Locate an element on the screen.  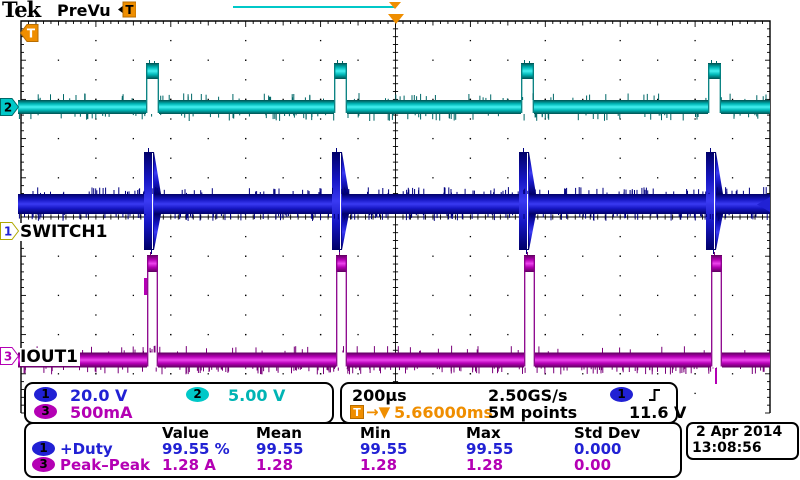
trigger-source-badge: 1 is located at coordinates (621, 394).